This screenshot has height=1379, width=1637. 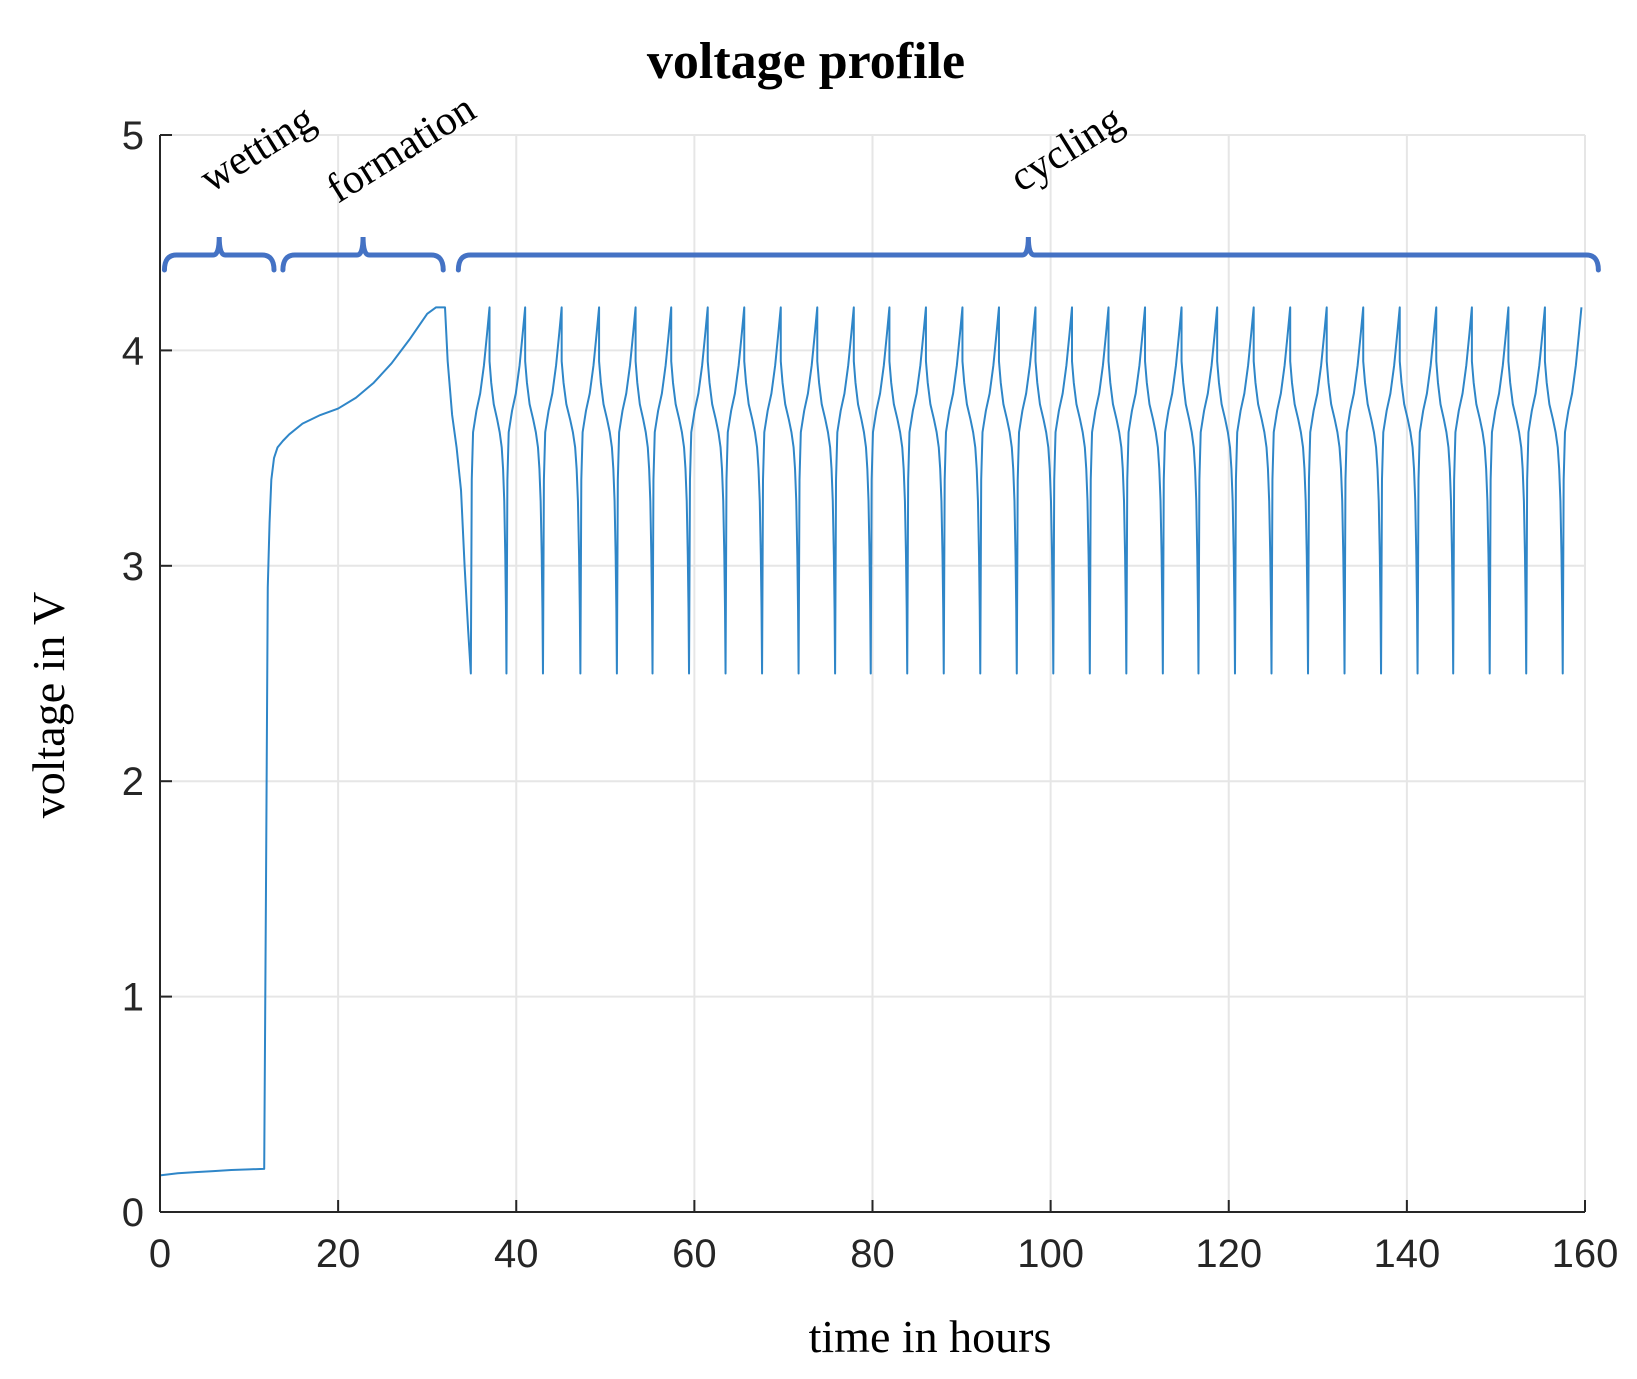 I want to click on phase-bracket-formation, so click(x=363, y=254).